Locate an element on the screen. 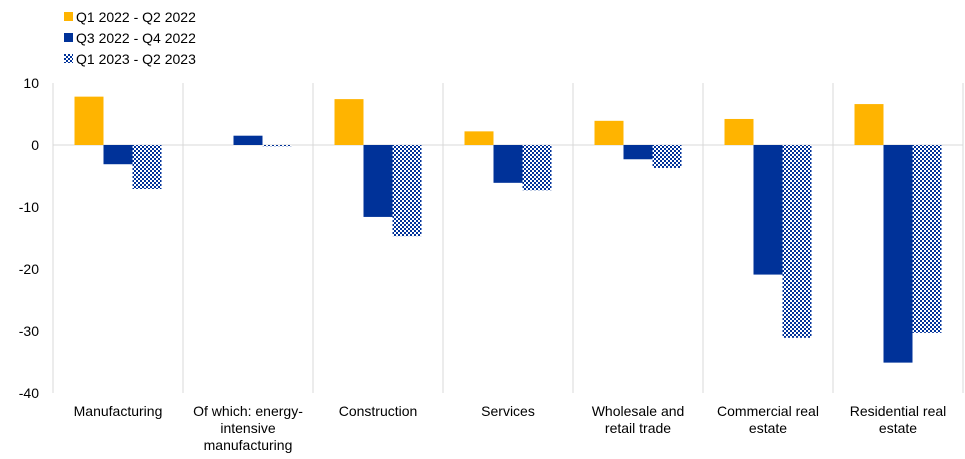 Image resolution: width=965 pixels, height=459 pixels. category-label: Construction is located at coordinates (378, 411).